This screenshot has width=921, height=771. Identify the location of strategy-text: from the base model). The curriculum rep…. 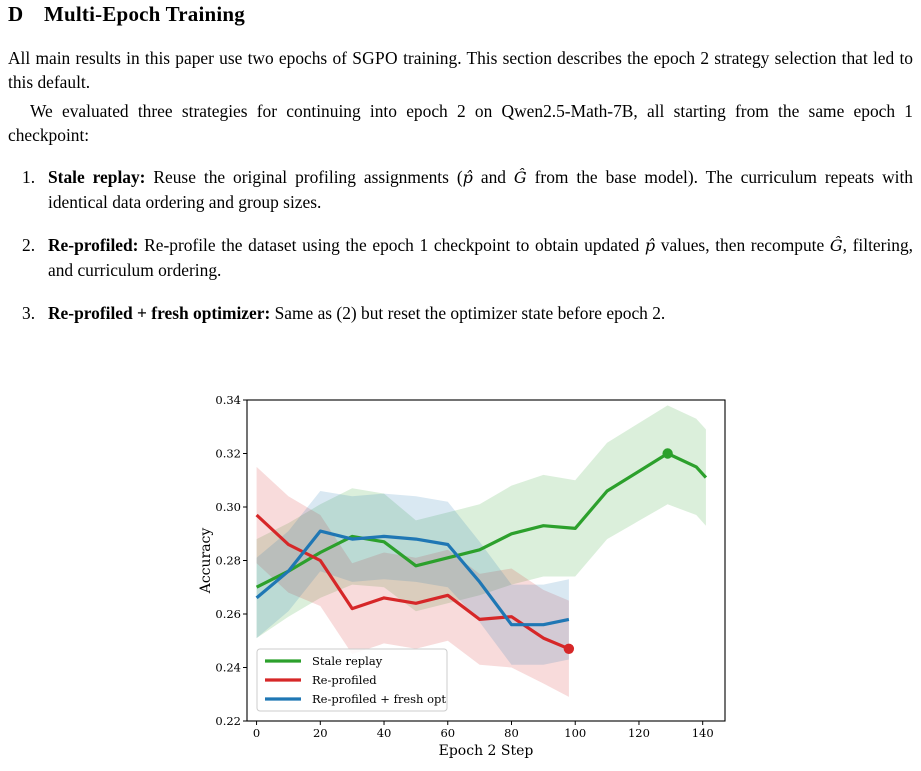
(480, 189).